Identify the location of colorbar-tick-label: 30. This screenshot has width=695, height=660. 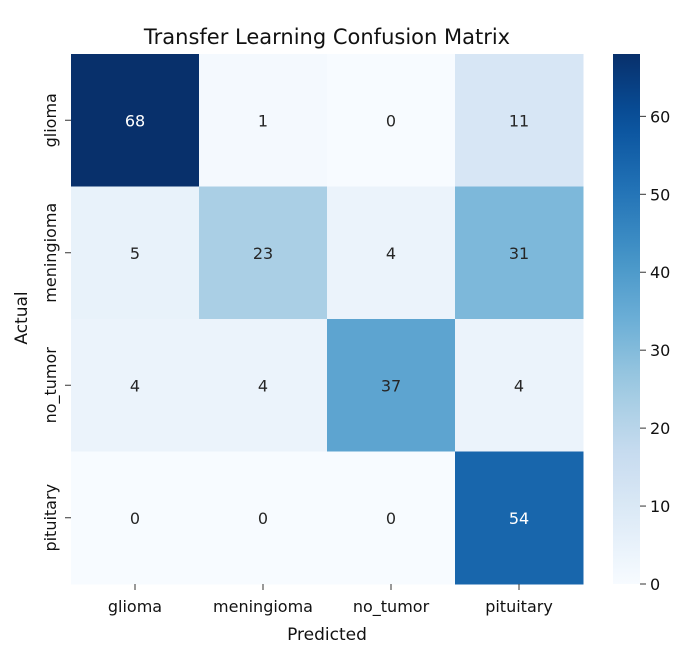
(660, 350).